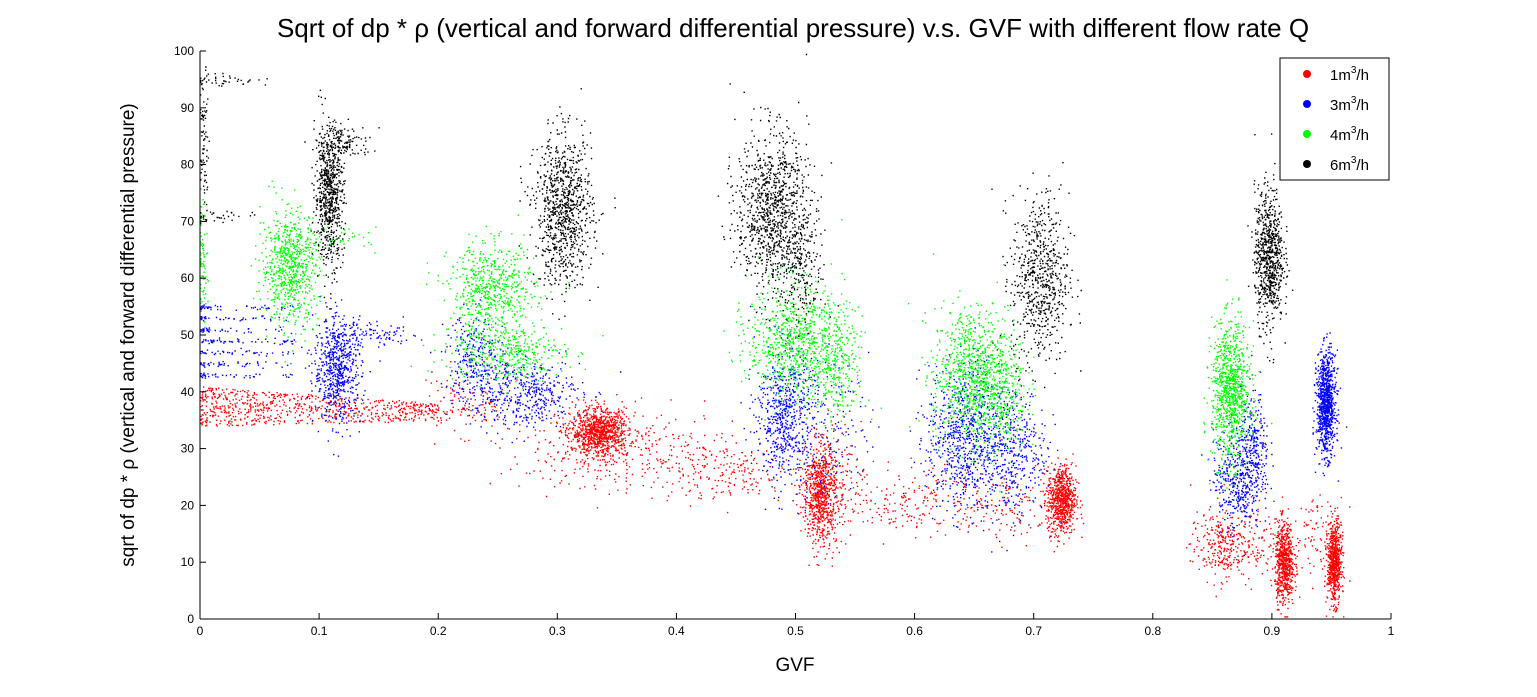  I want to click on x-tick-label: 0.9, so click(1272, 631).